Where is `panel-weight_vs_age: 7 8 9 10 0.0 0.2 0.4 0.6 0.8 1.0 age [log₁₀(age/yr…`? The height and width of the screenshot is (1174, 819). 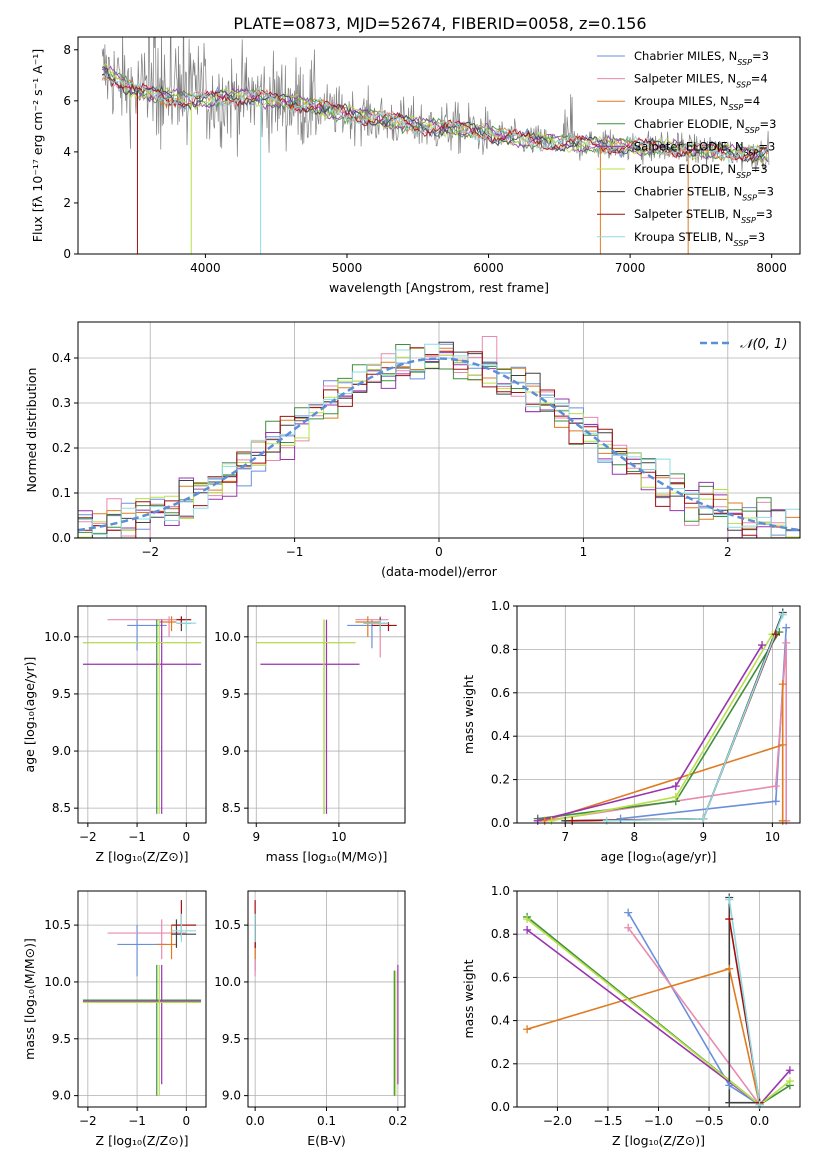
panel-weight_vs_age: 7 8 9 10 0.0 0.2 0.4 0.6 0.8 1.0 age [log₁₀(age/yr… is located at coordinates (631, 731).